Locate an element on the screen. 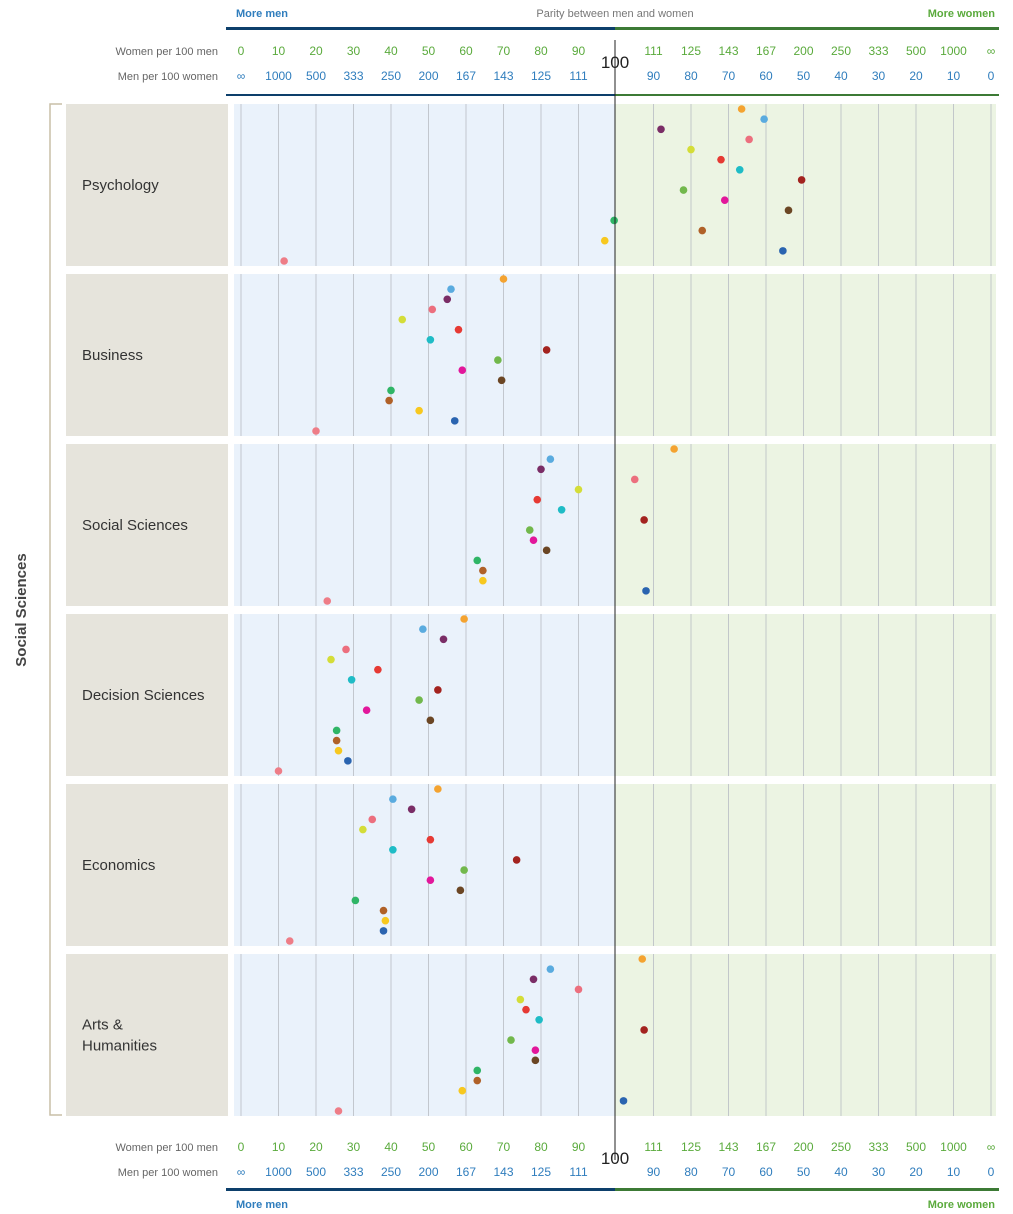 Image resolution: width=1013 pixels, height=1214 pixels. top-tick-women-12: 125 is located at coordinates (691, 51).